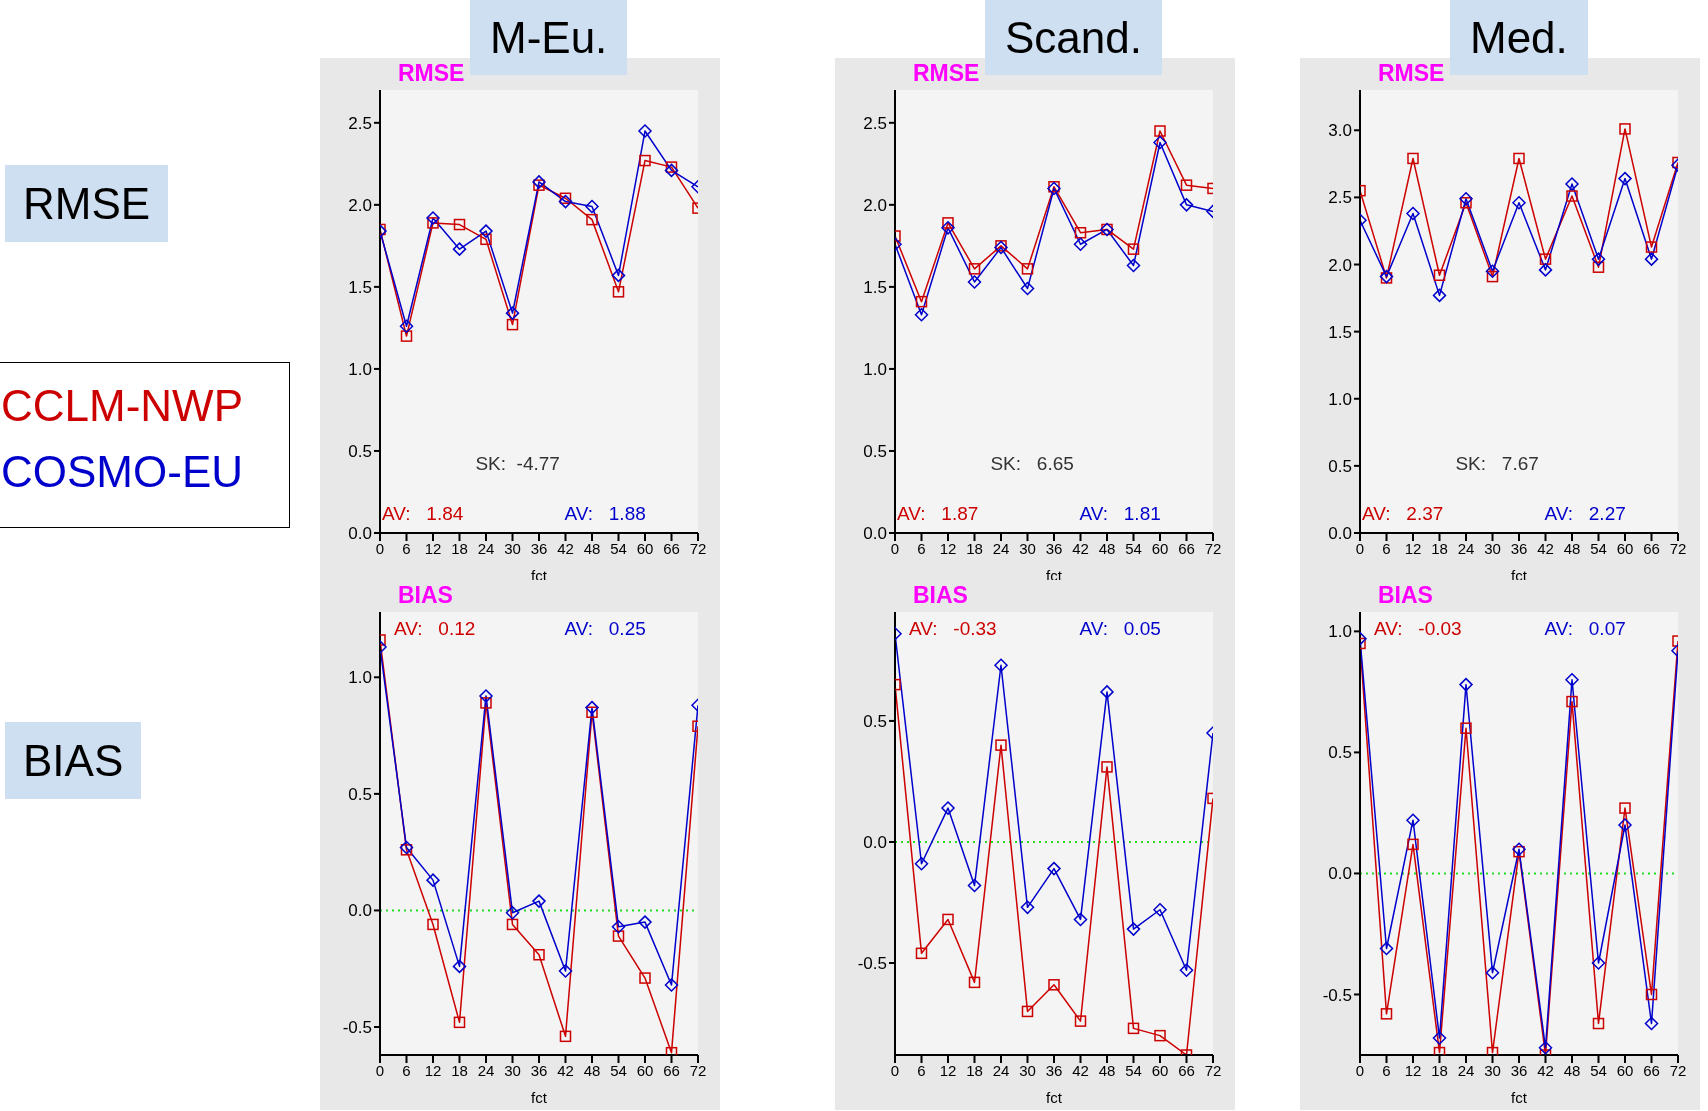 This screenshot has height=1111, width=1708. Describe the element at coordinates (1439, 1070) in the screenshot. I see `x-tick-label: 18` at that location.